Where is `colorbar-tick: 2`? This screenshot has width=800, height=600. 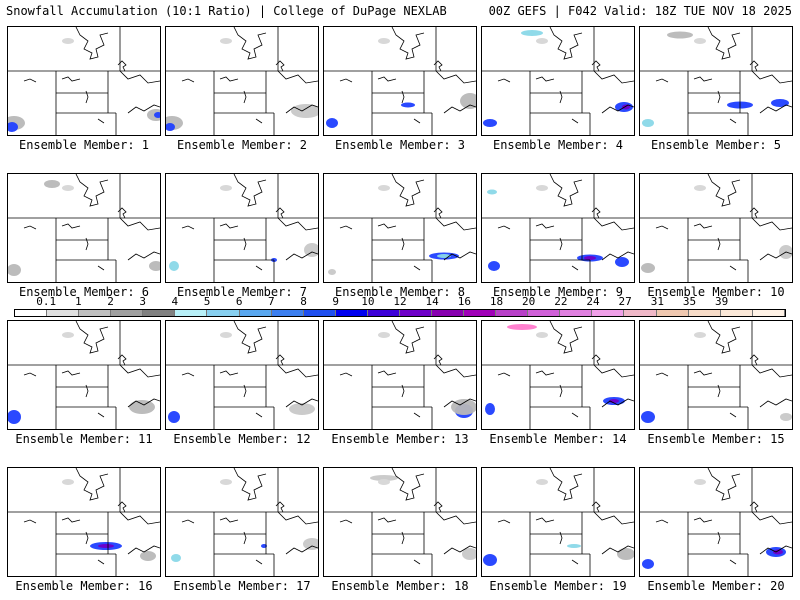
colorbar-tick: 2 is located at coordinates (110, 301).